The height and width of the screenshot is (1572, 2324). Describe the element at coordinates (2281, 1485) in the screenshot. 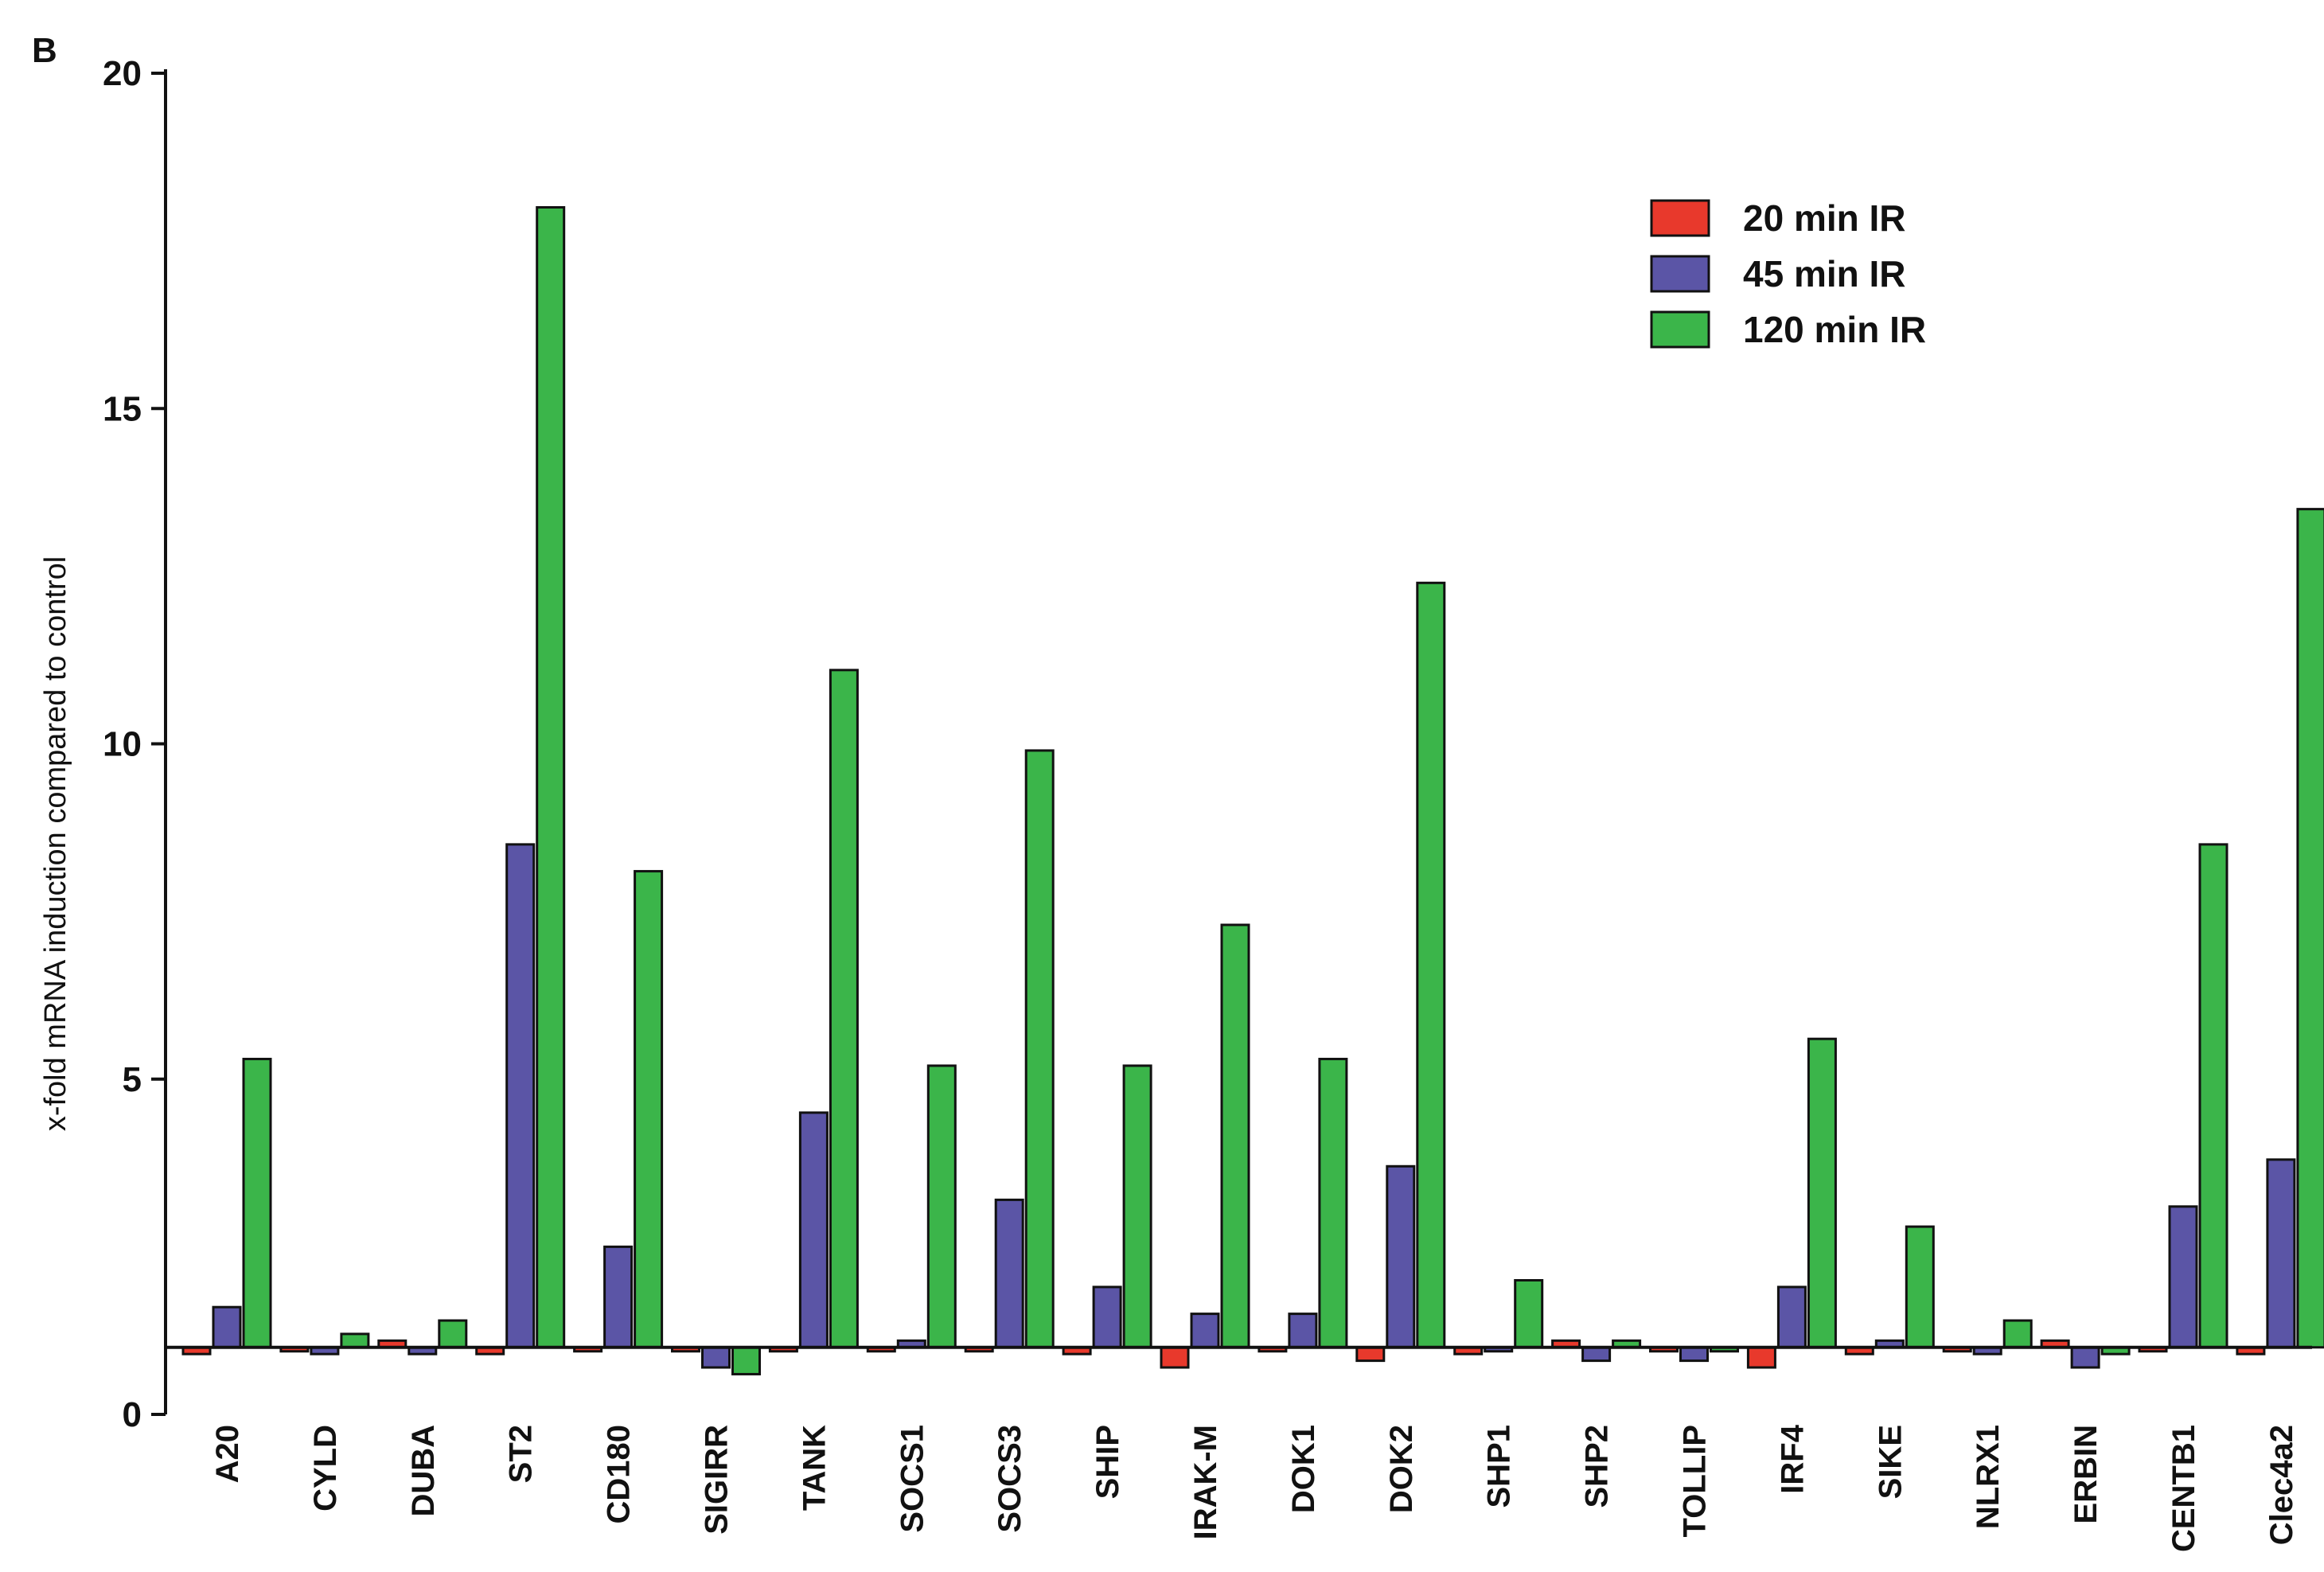

I see `x-tick-label: Clec4a2` at that location.